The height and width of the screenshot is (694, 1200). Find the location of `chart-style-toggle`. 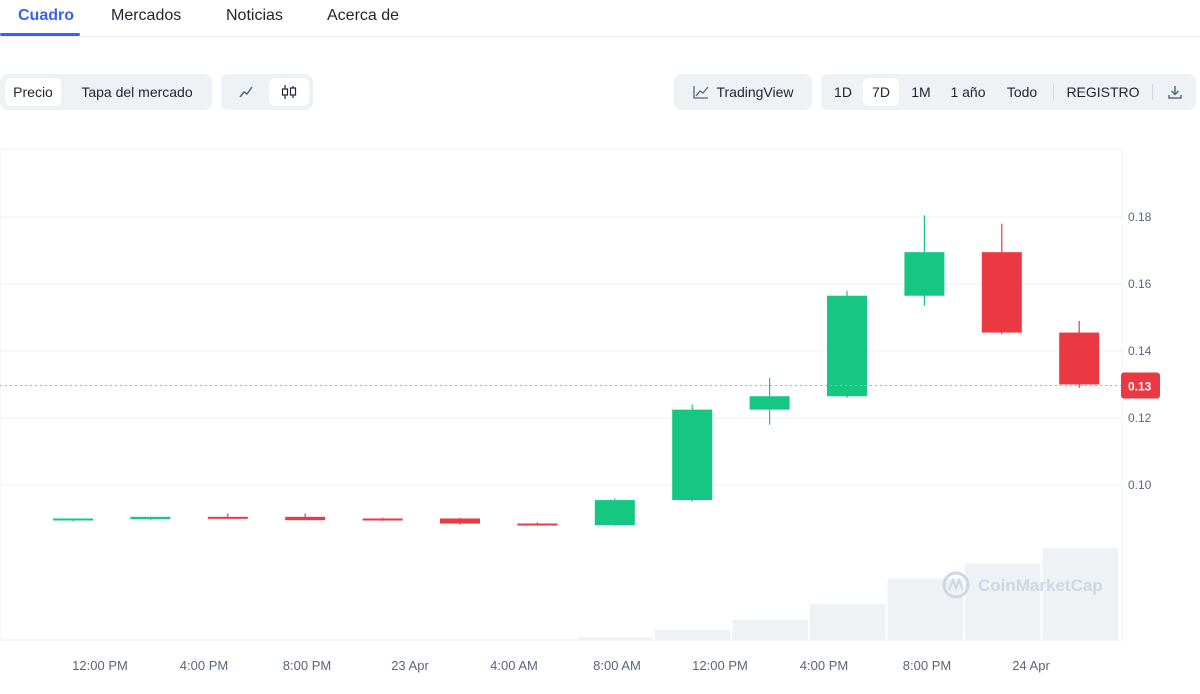

chart-style-toggle is located at coordinates (267, 92).